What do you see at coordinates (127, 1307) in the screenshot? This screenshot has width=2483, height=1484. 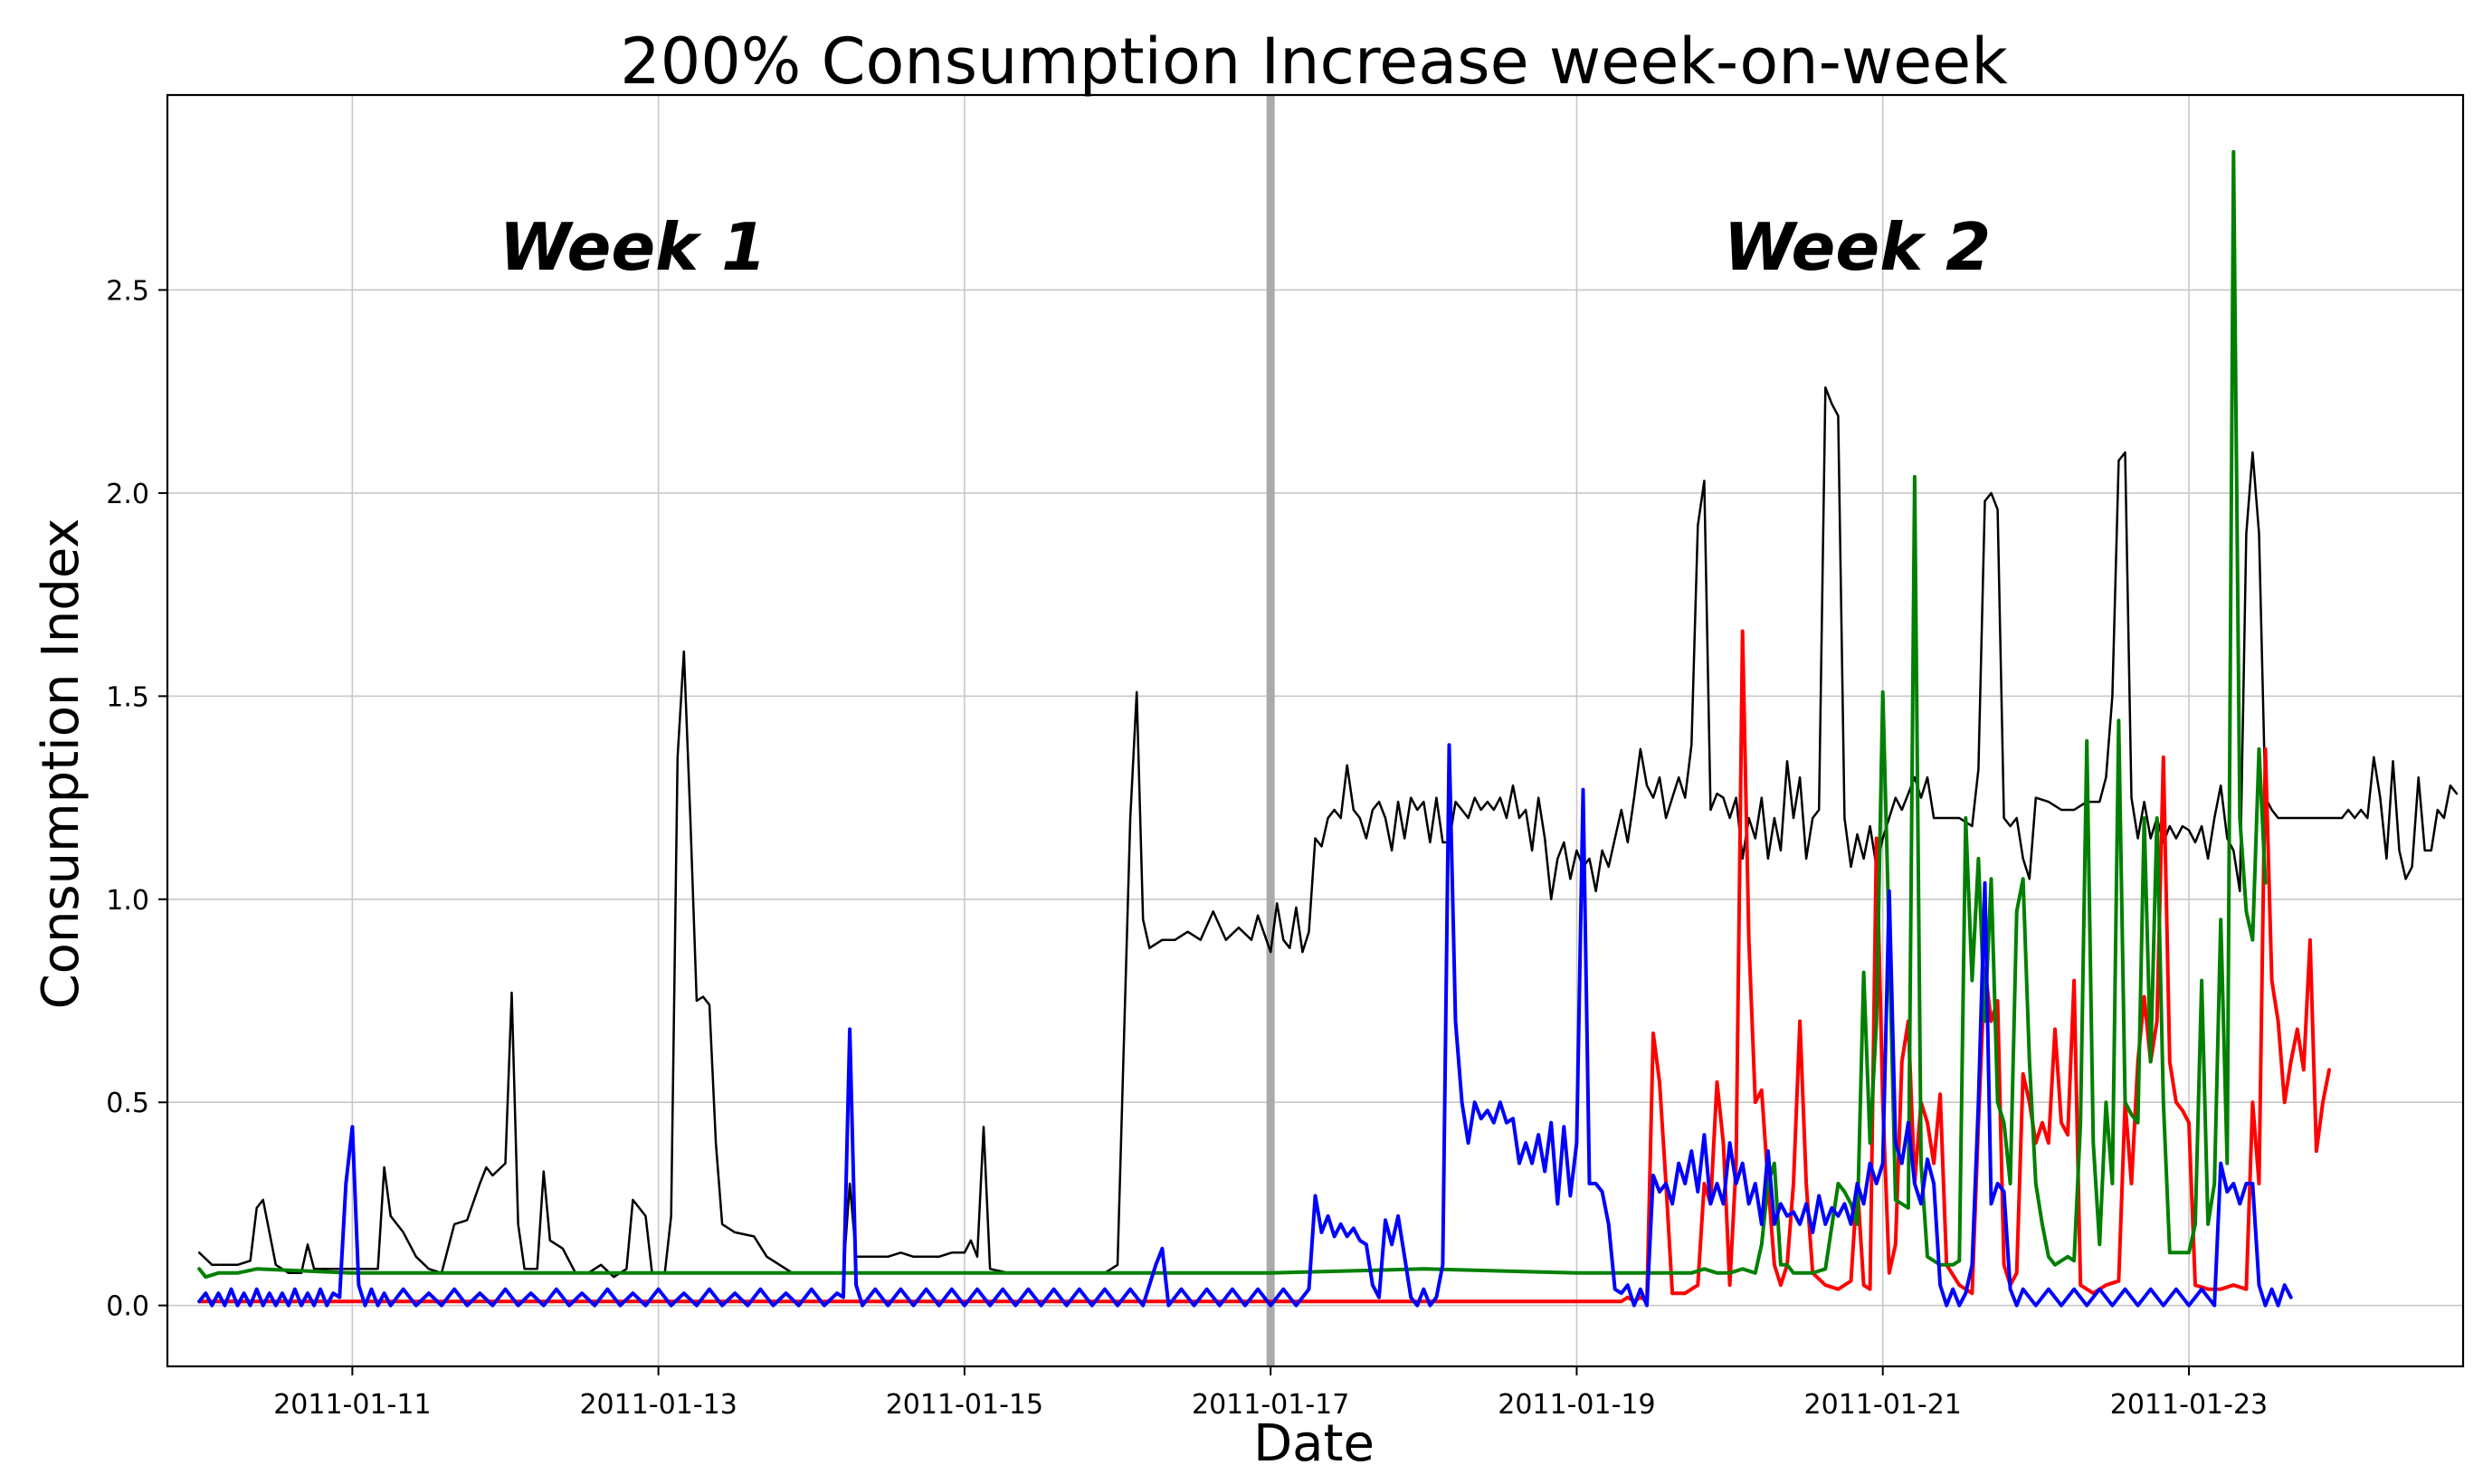 I see `y-tick-label: 0.0` at bounding box center [127, 1307].